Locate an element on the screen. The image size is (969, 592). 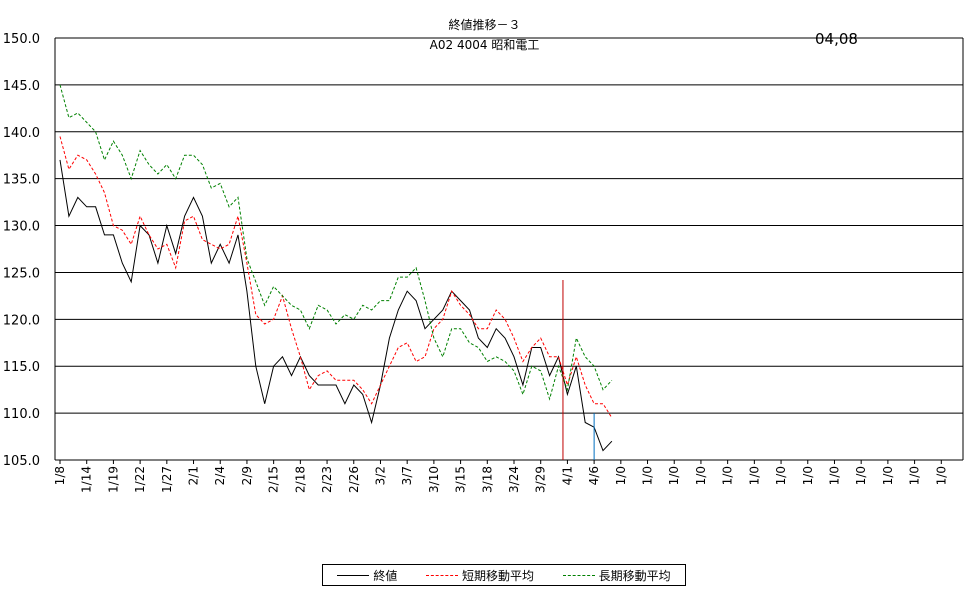
x-tick-label: 1/22 is located at coordinates (140, 479).